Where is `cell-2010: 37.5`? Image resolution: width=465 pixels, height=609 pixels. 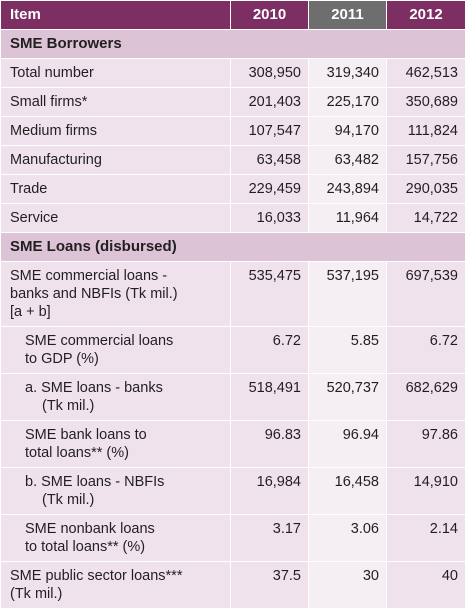
cell-2010: 37.5 is located at coordinates (270, 585).